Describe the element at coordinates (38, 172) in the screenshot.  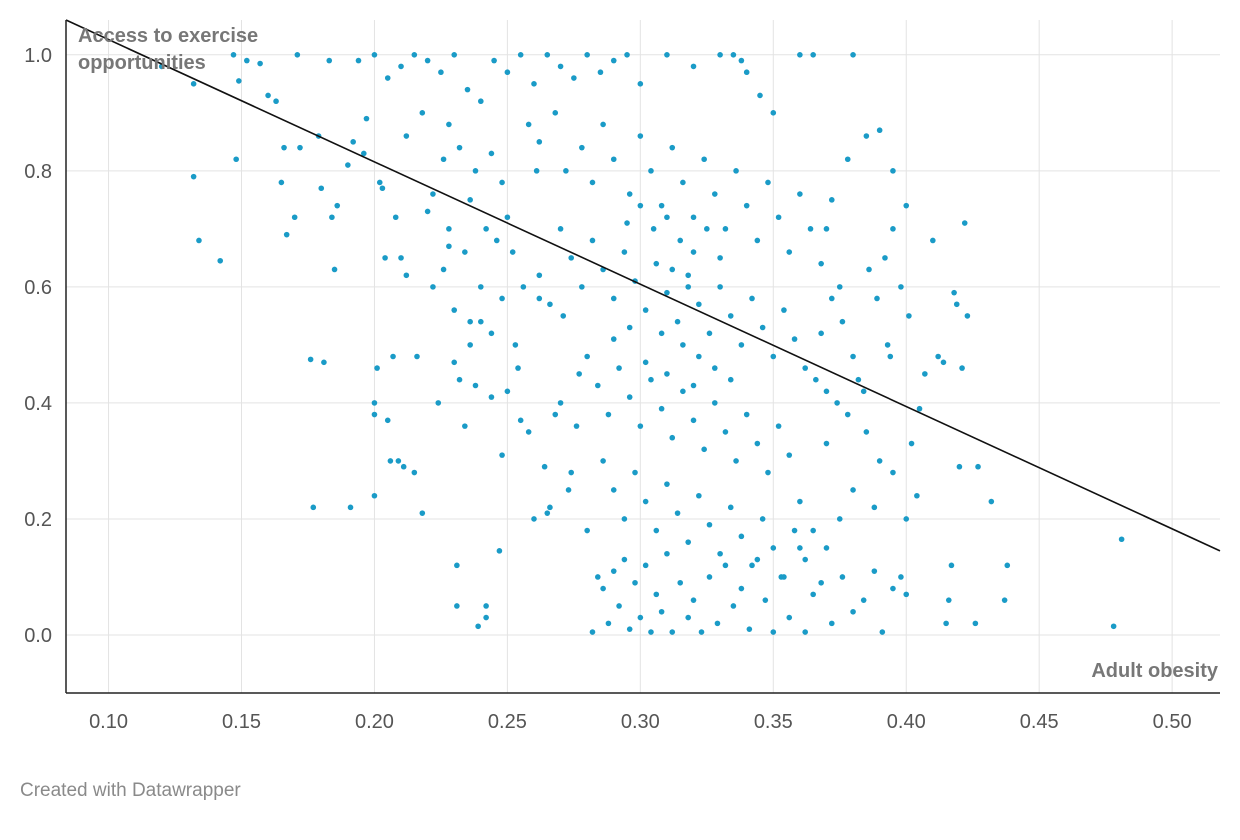
I see `y-tick-label: 0.8` at that location.